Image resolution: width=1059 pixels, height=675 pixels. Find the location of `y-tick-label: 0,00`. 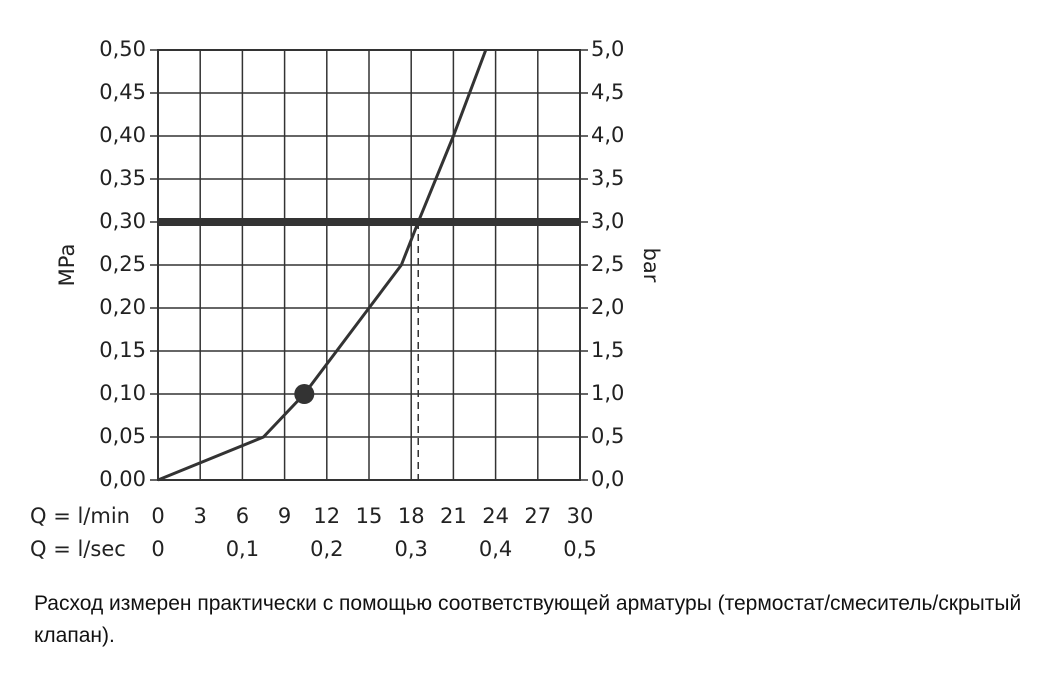

y-tick-label: 0,00 is located at coordinates (122, 479).